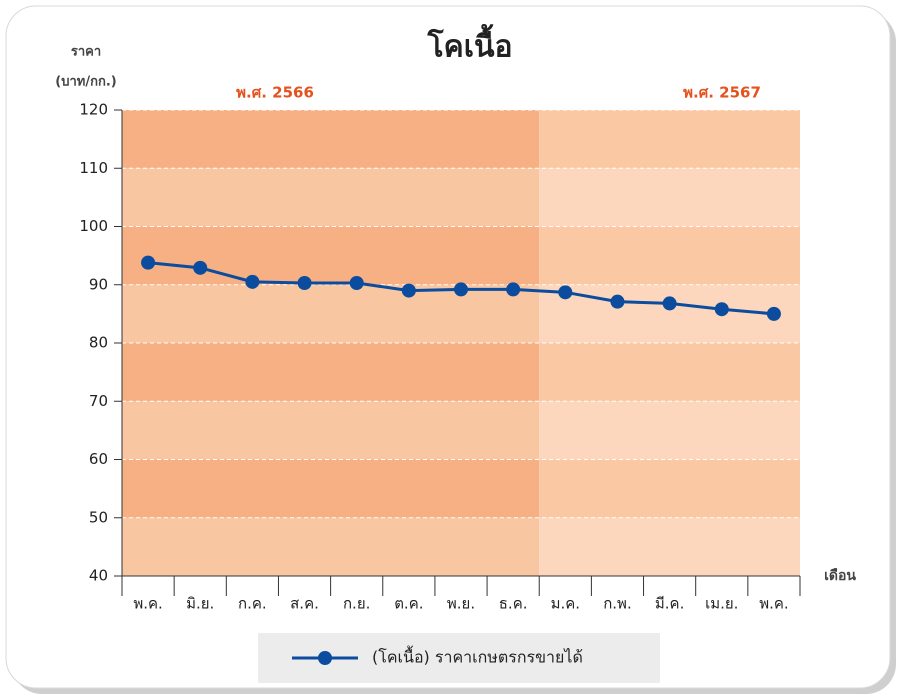  I want to click on x-tick-label: พ.ย., so click(461, 604).